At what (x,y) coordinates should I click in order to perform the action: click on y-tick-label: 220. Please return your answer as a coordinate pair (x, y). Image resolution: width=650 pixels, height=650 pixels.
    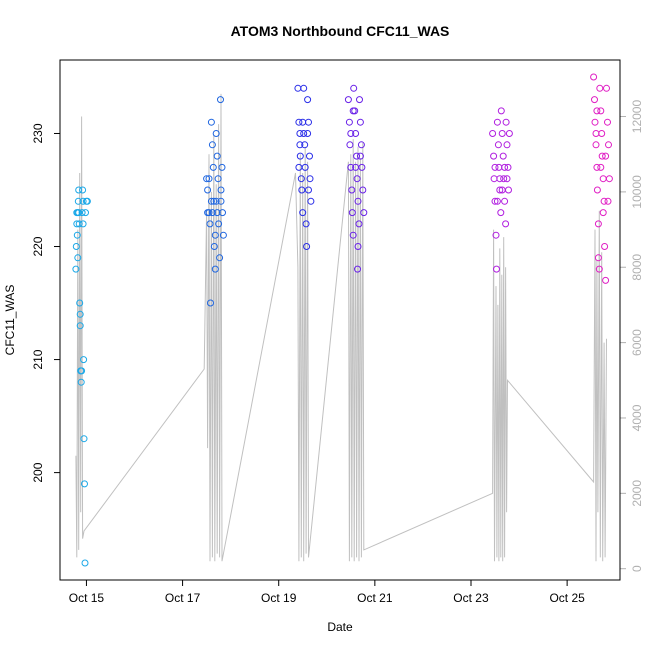
    Looking at the image, I should click on (38, 246).